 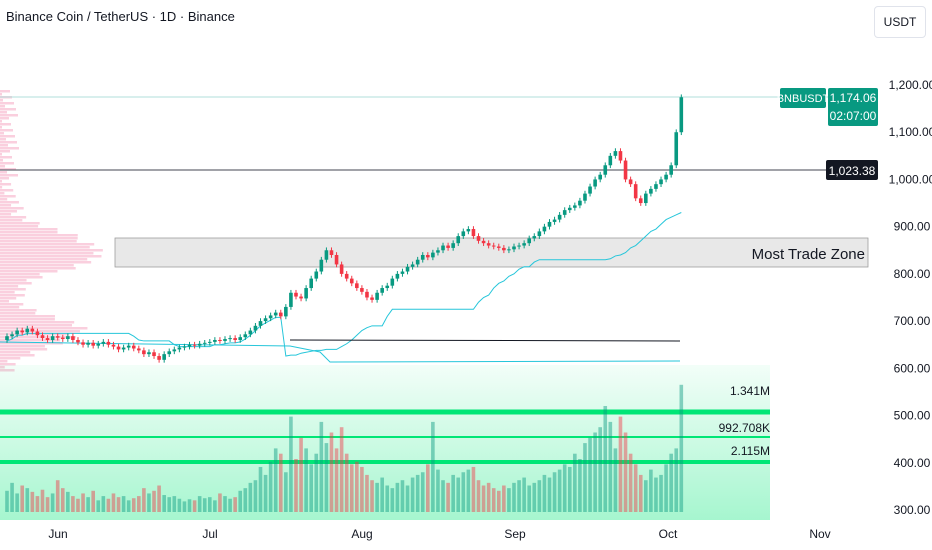 What do you see at coordinates (853, 98) in the screenshot?
I see `last-price: 1,174.06` at bounding box center [853, 98].